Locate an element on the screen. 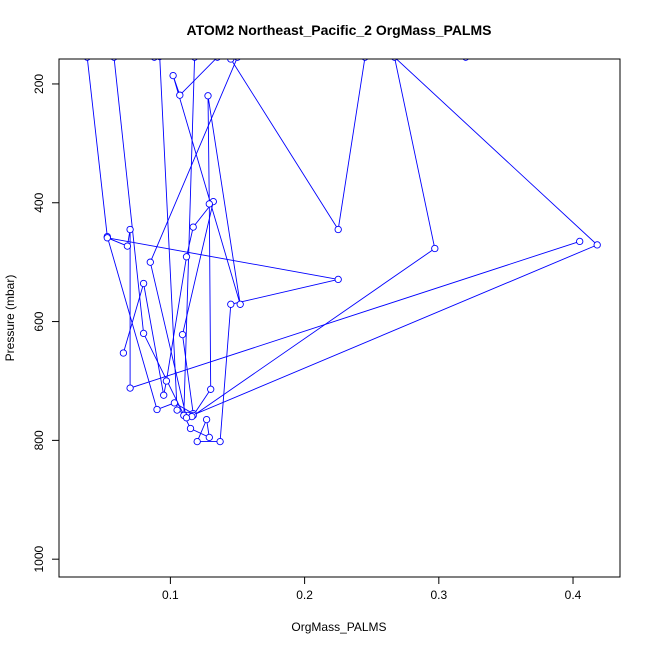  y-axis: 200 400 600 800 1000 is located at coordinates (46, 323).